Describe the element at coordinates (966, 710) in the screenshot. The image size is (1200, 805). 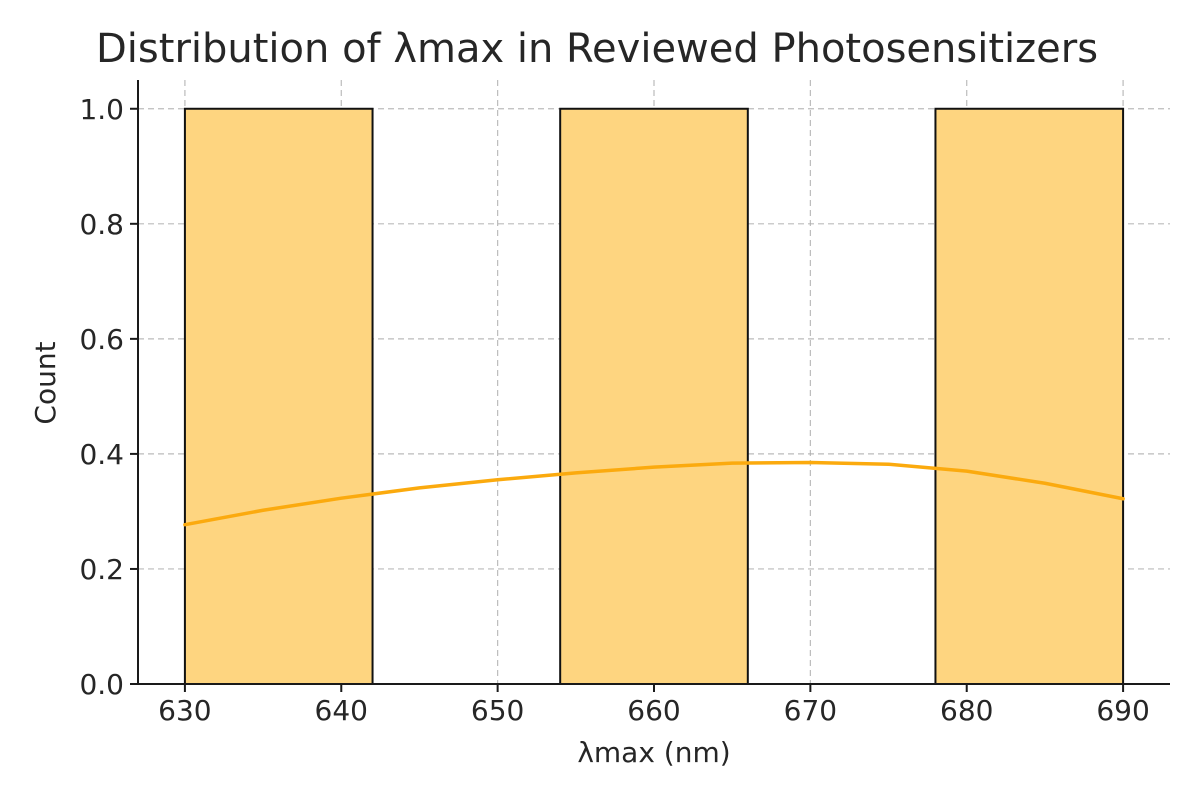
I see `x-tick-label-5: 680` at that location.